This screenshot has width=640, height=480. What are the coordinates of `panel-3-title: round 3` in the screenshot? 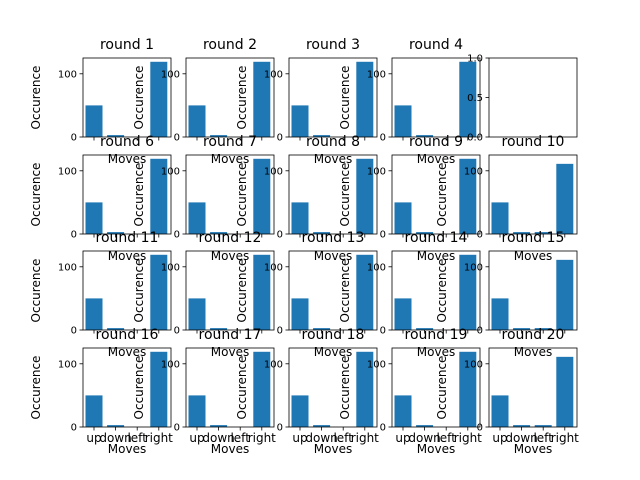 It's located at (333, 45).